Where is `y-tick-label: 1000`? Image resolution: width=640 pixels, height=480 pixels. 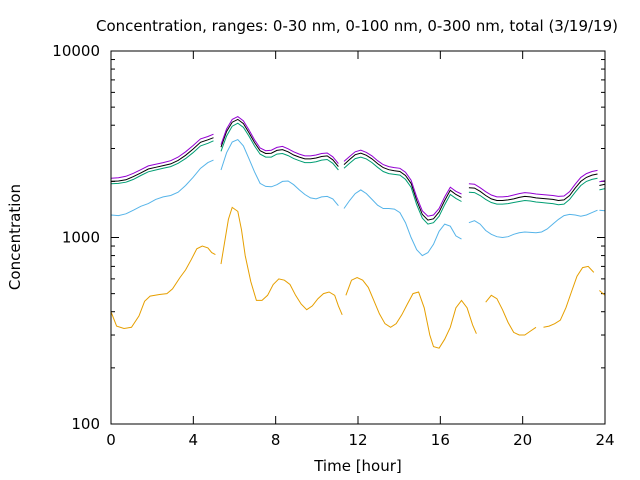
y-tick-label: 1000 is located at coordinates (81, 238).